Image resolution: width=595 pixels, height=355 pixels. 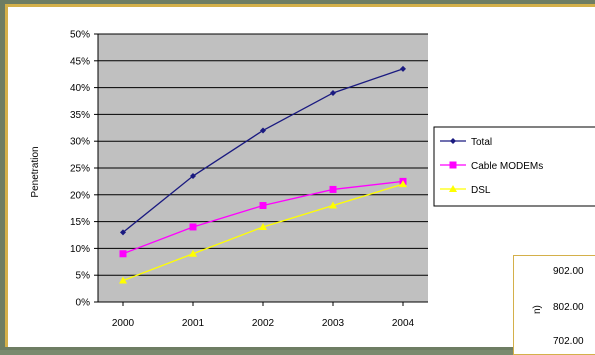 What do you see at coordinates (80, 142) in the screenshot?
I see `y-tick-label: 30%` at bounding box center [80, 142].